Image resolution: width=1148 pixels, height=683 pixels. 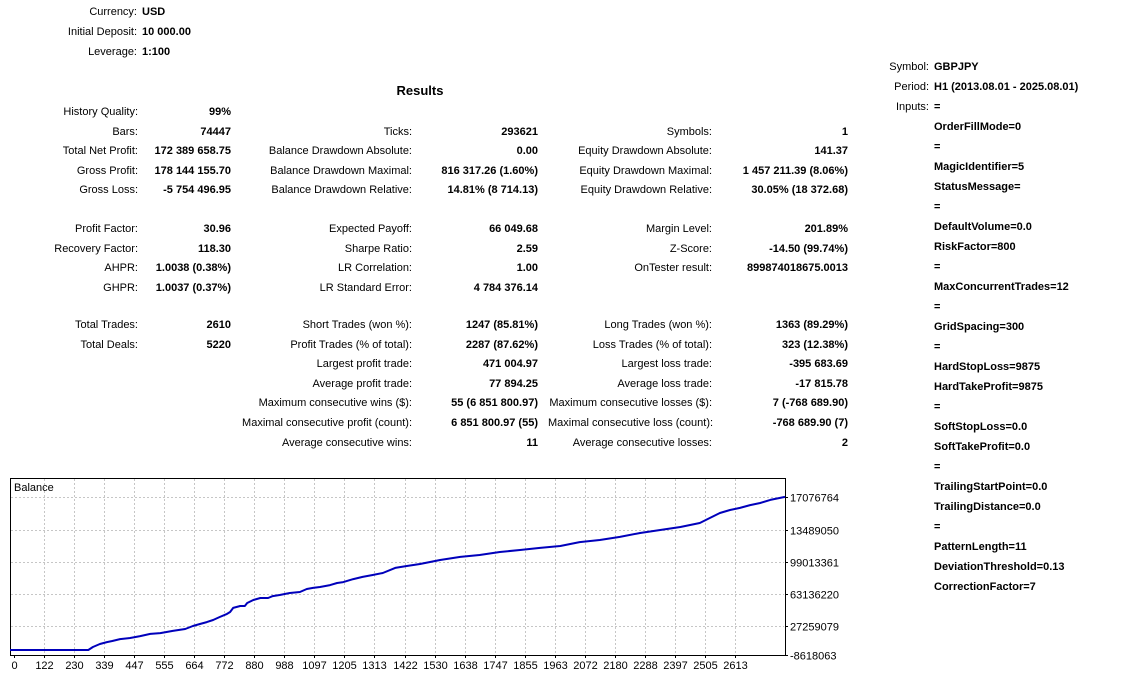 What do you see at coordinates (615, 666) in the screenshot?
I see `chart-x-tick-label: 2180` at bounding box center [615, 666].